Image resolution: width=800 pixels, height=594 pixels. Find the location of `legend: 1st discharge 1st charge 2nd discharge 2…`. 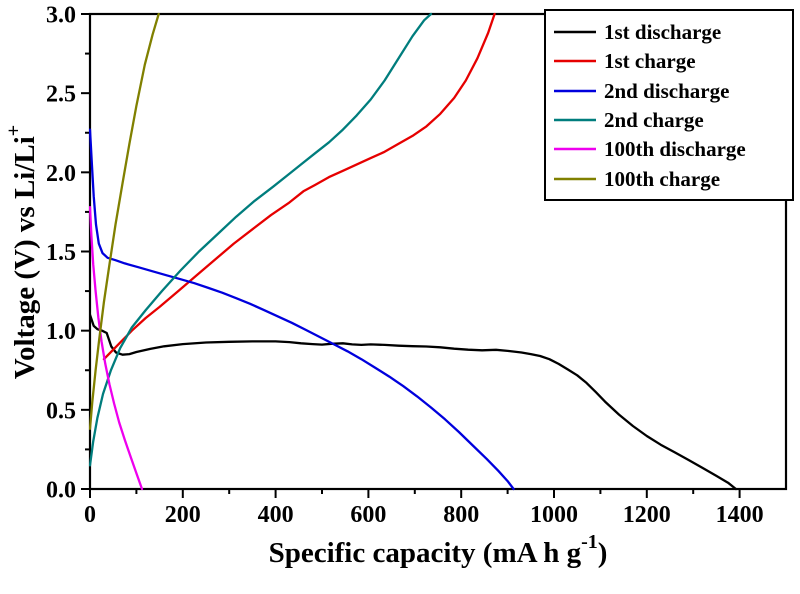

legend: 1st discharge 1st charge 2nd discharge 2… is located at coordinates (669, 105).